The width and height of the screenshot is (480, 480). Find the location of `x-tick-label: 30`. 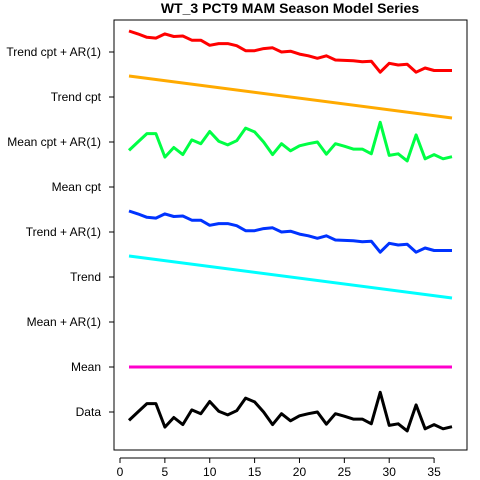

x-tick-label: 30 is located at coordinates (390, 472).